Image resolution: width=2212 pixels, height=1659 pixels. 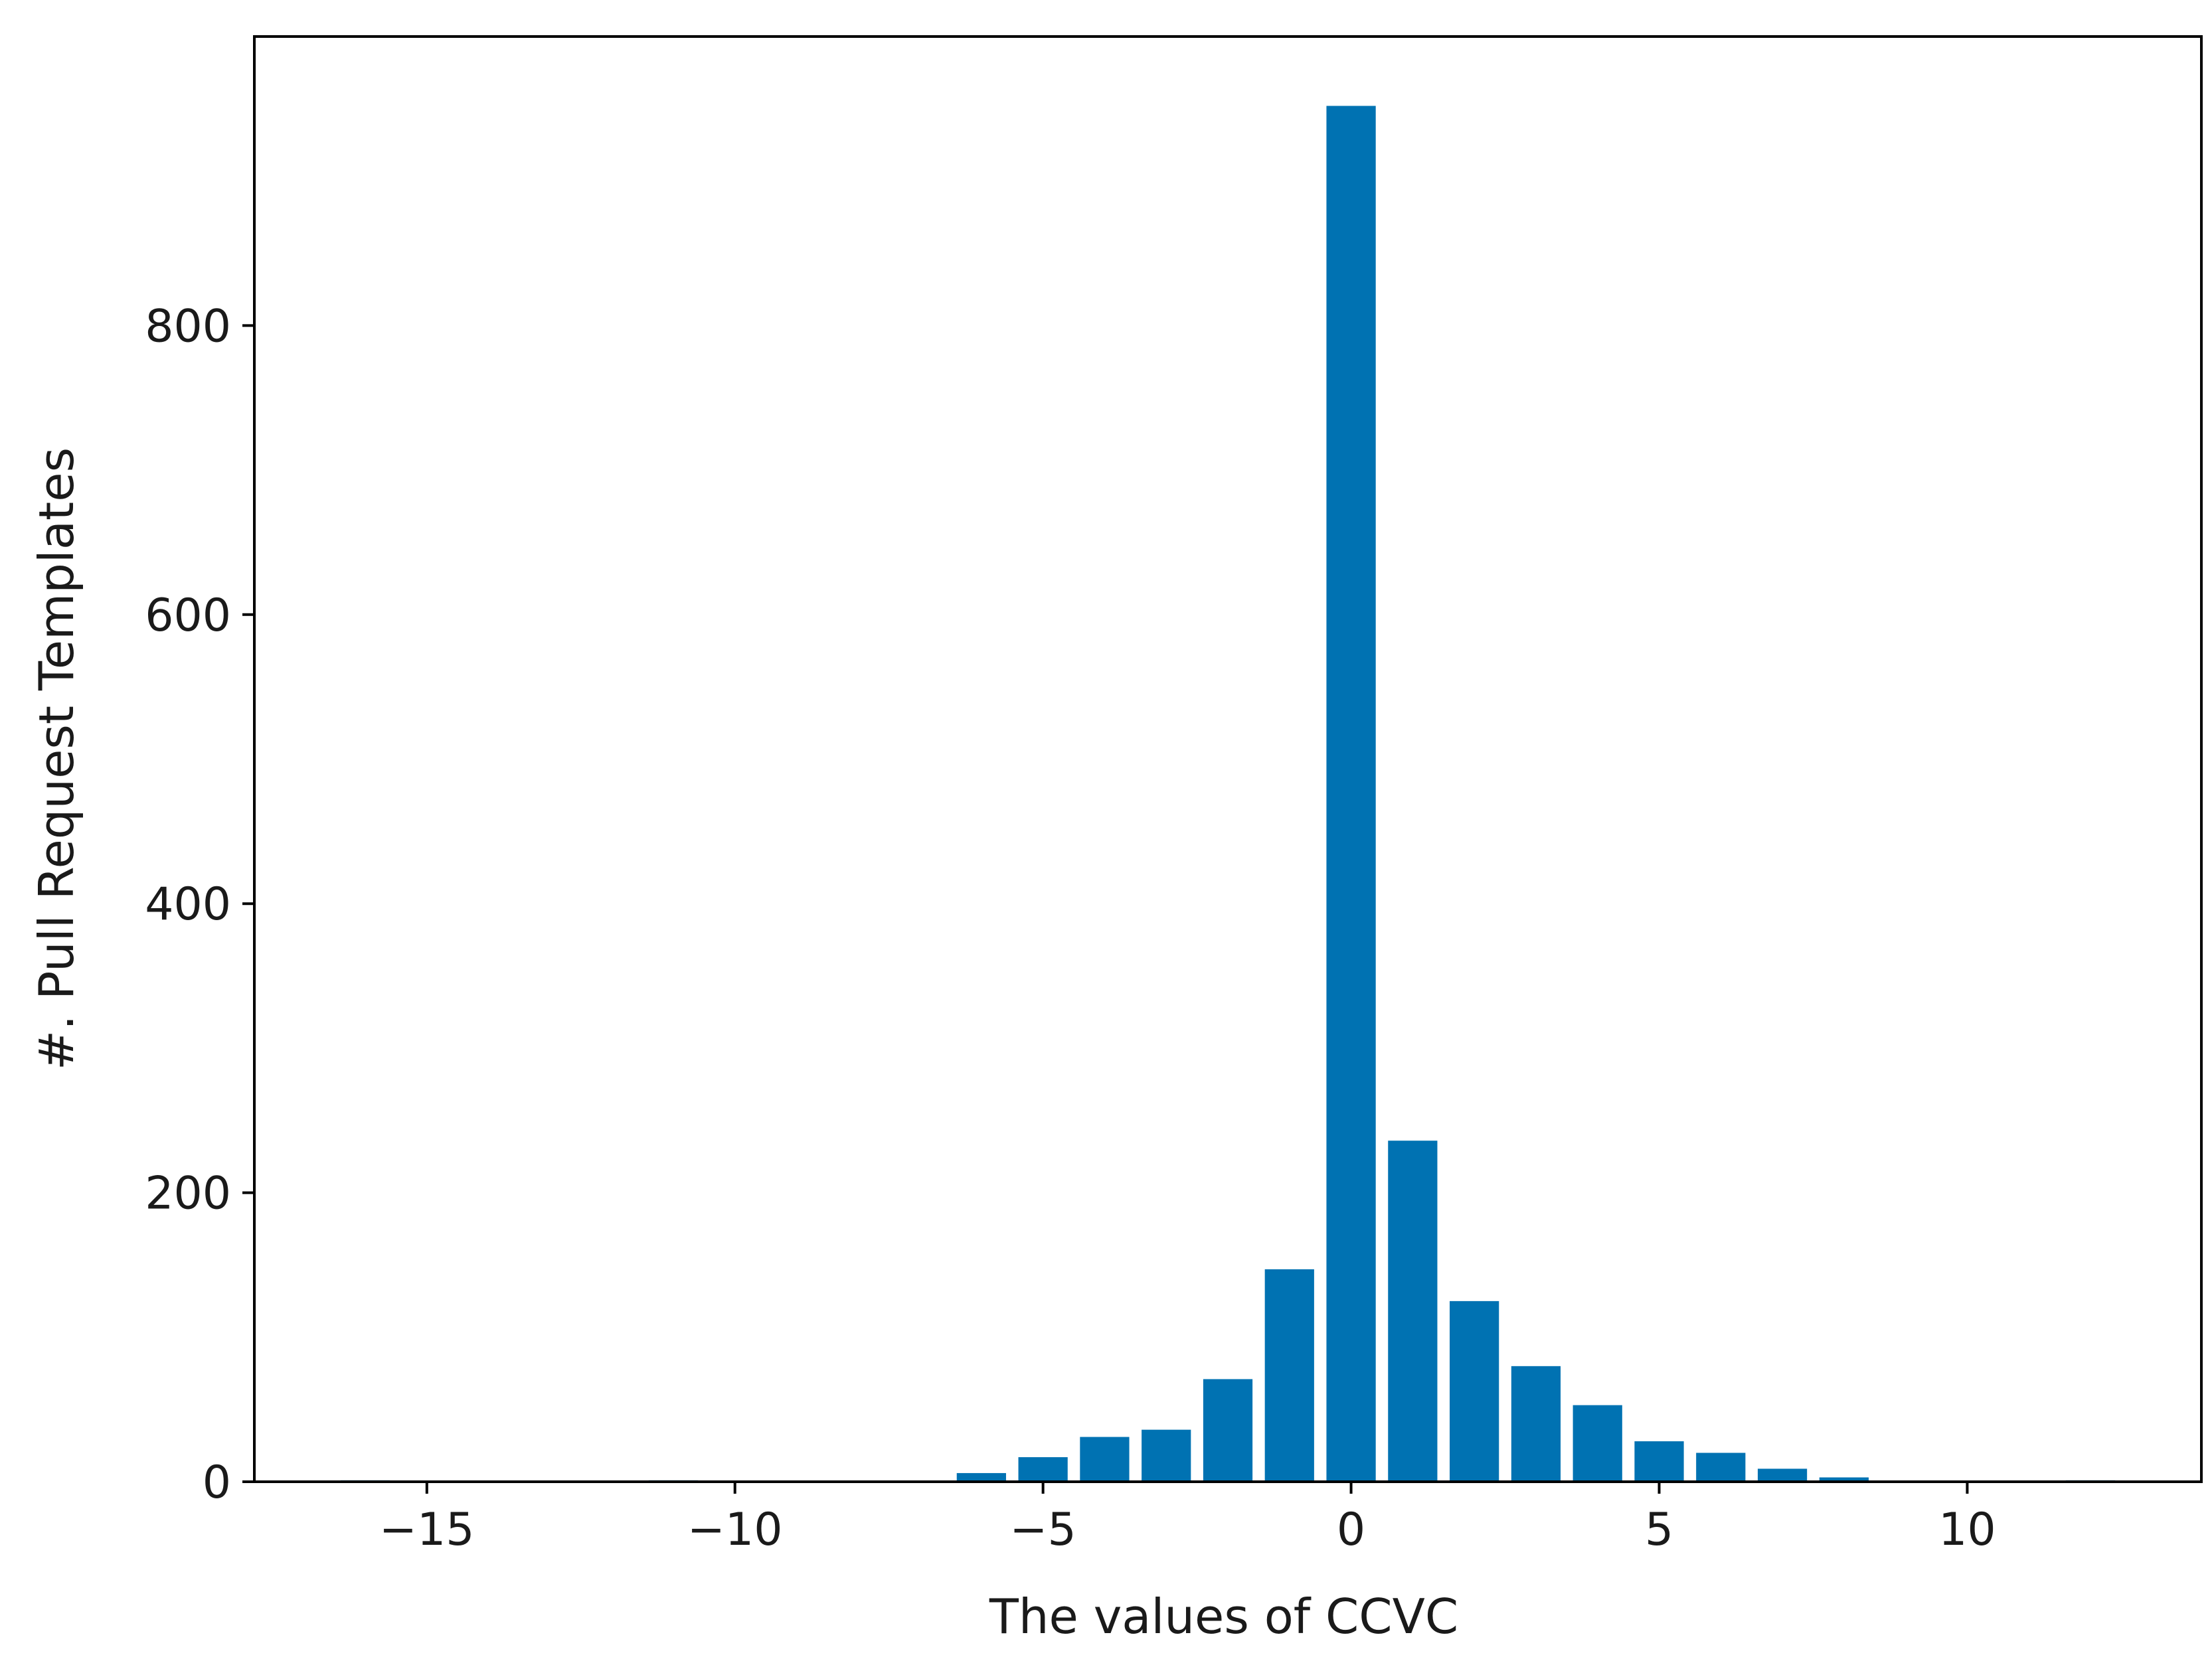 What do you see at coordinates (427, 1530) in the screenshot?
I see `x-tick-label: −15` at bounding box center [427, 1530].